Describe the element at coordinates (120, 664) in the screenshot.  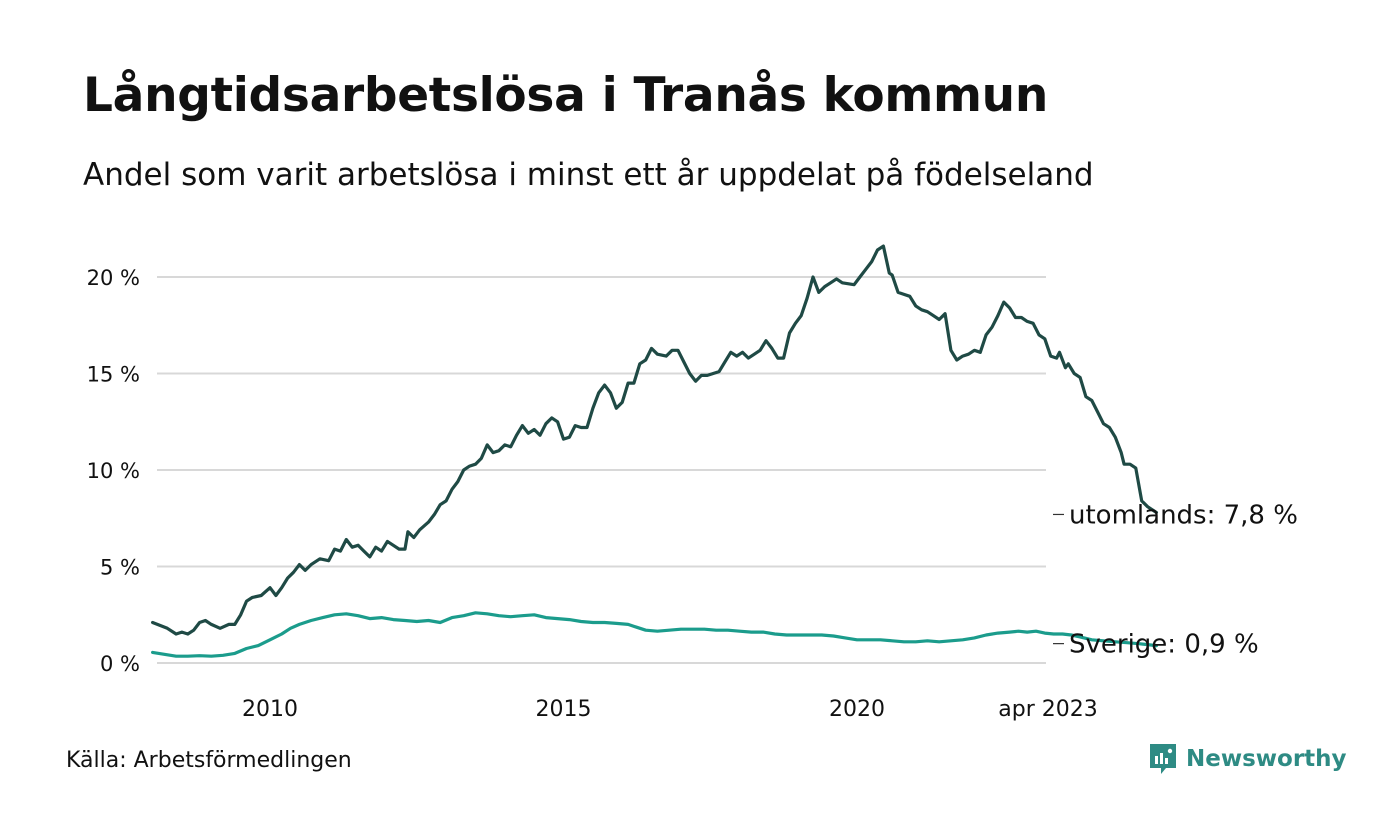
I see `y-tick-label: 0 %` at that location.